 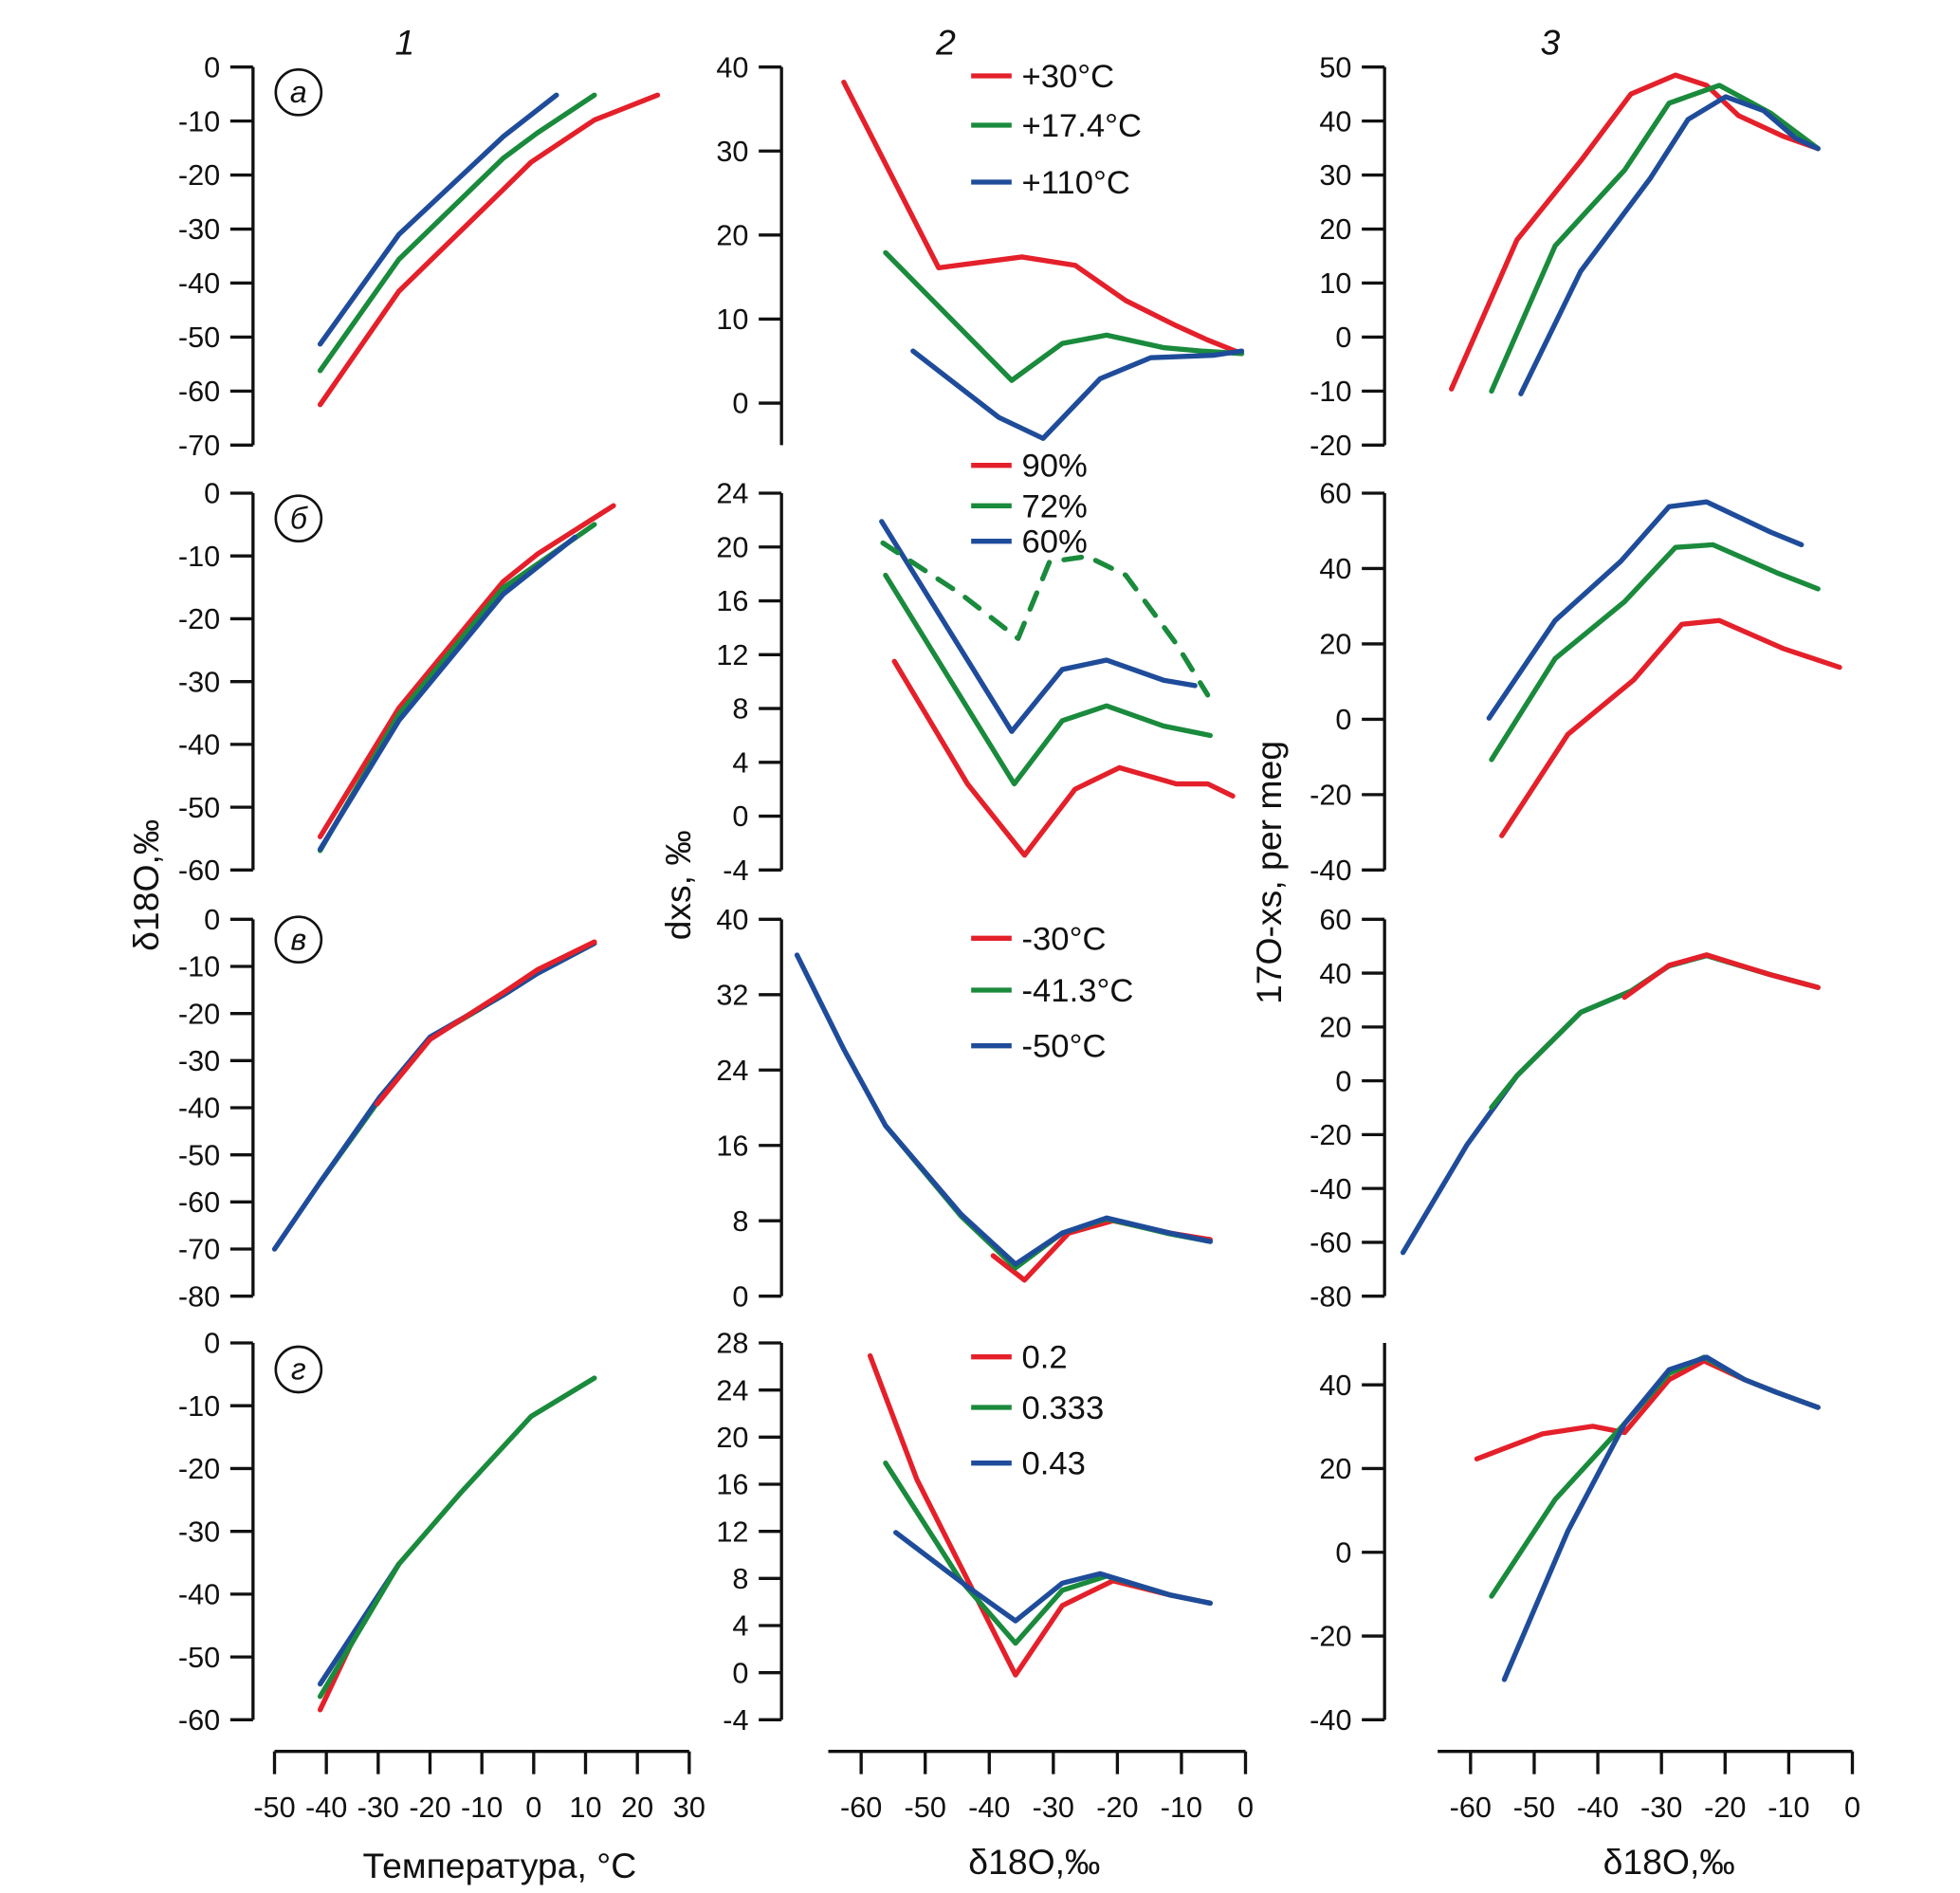 I want to click on y-tick-label: -70, so click(x=199, y=1250).